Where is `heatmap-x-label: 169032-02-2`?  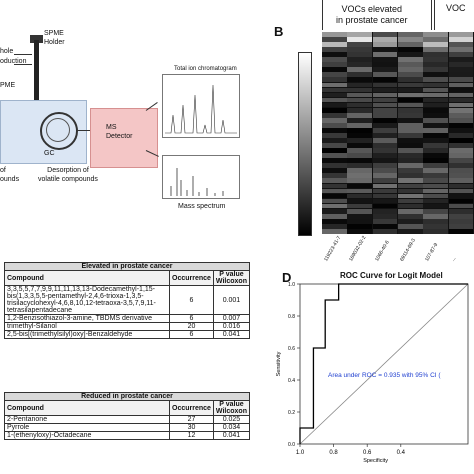 heatmap-x-label: 169032-02-2 is located at coordinates (358, 248).